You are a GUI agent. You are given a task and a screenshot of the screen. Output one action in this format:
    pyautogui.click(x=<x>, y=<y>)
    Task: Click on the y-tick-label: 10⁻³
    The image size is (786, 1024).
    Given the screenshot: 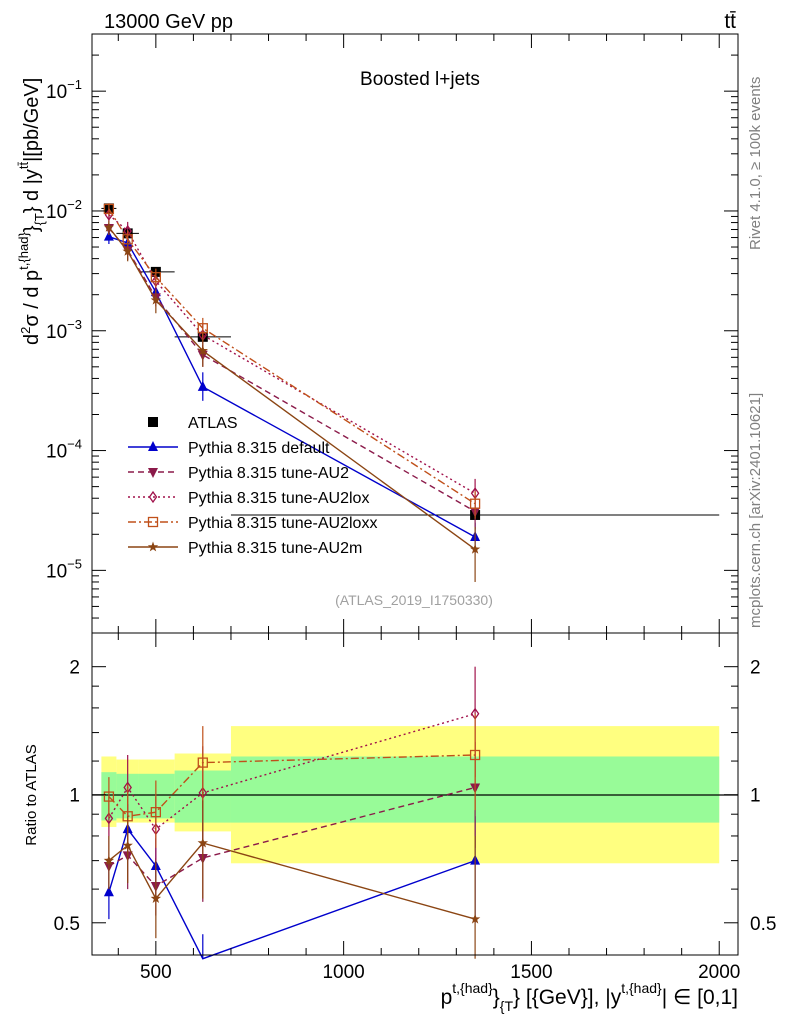 What is the action you would take?
    pyautogui.click(x=64, y=330)
    